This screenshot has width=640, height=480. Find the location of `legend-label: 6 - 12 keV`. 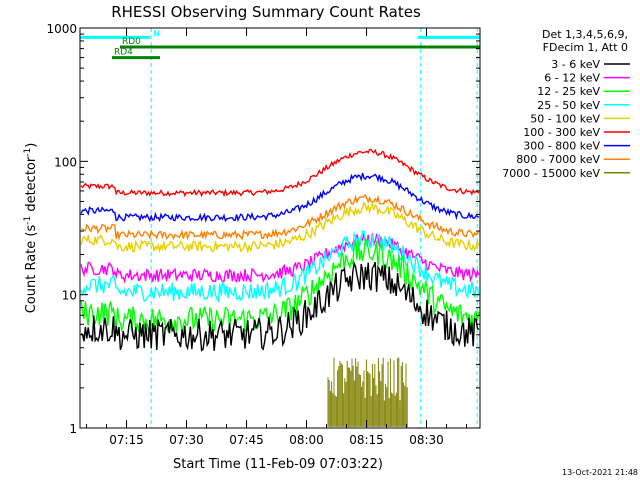

legend-label: 6 - 12 keV is located at coordinates (572, 78).